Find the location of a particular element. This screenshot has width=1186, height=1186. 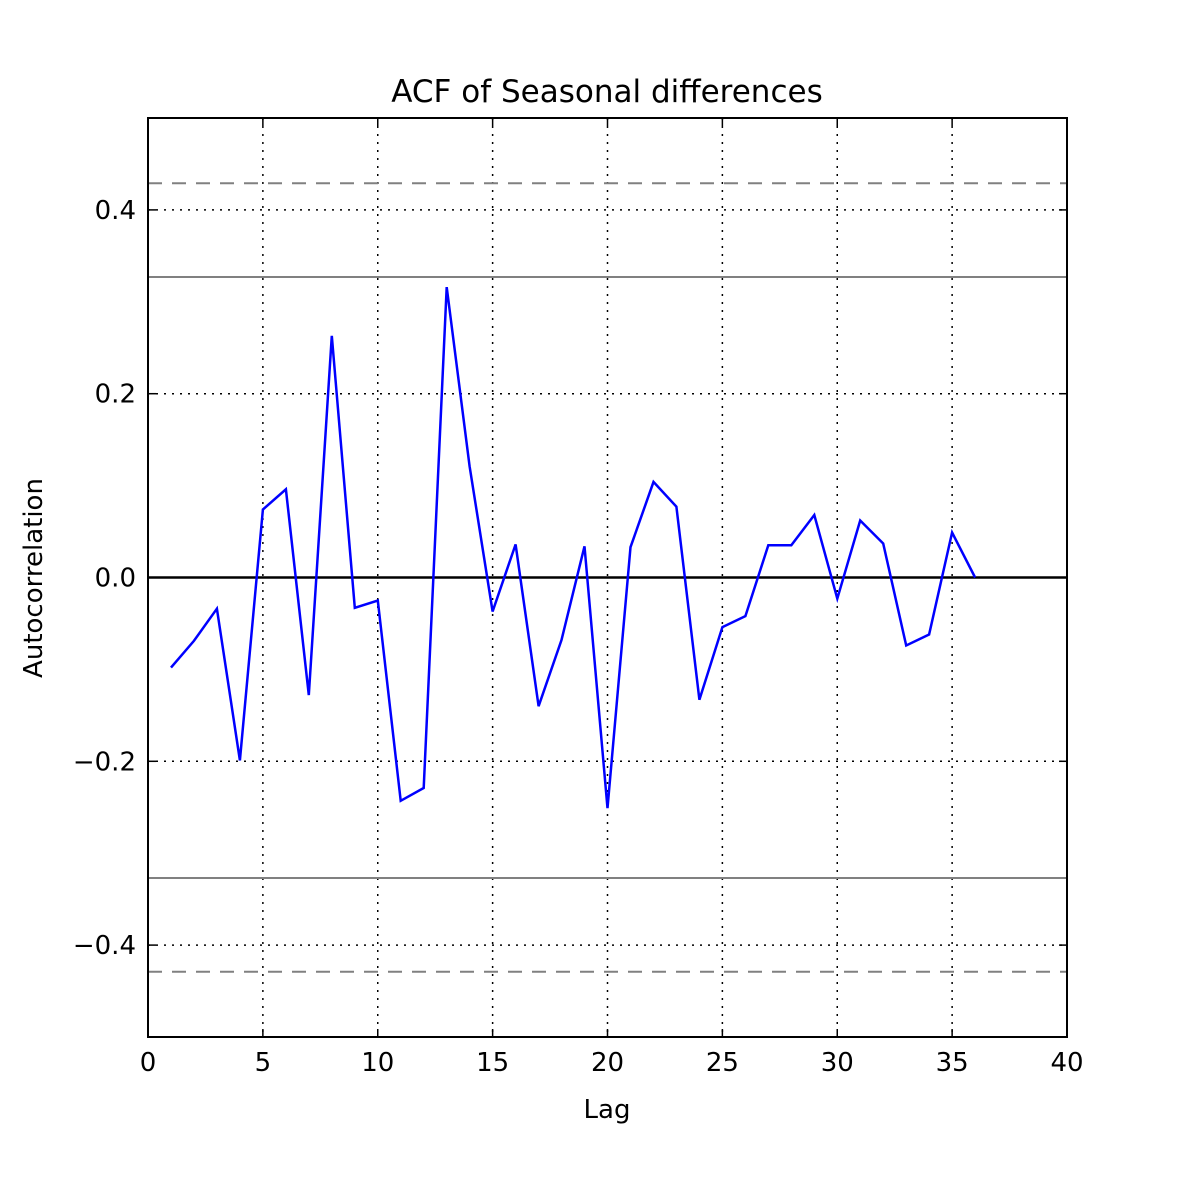

x-tick-label: 25 is located at coordinates (722, 1063).